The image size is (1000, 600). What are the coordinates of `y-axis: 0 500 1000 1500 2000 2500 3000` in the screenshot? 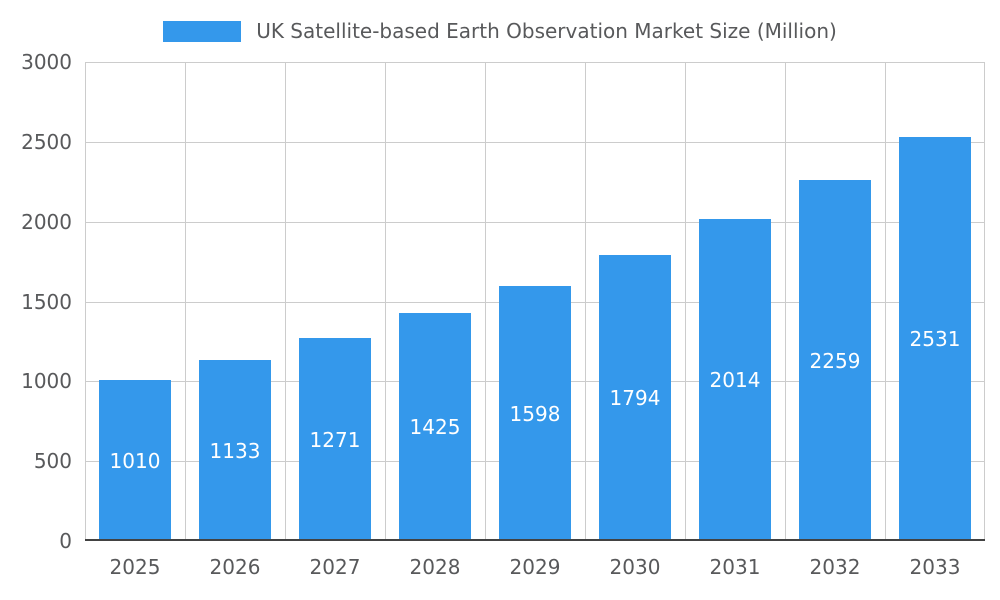 It's located at (36, 301).